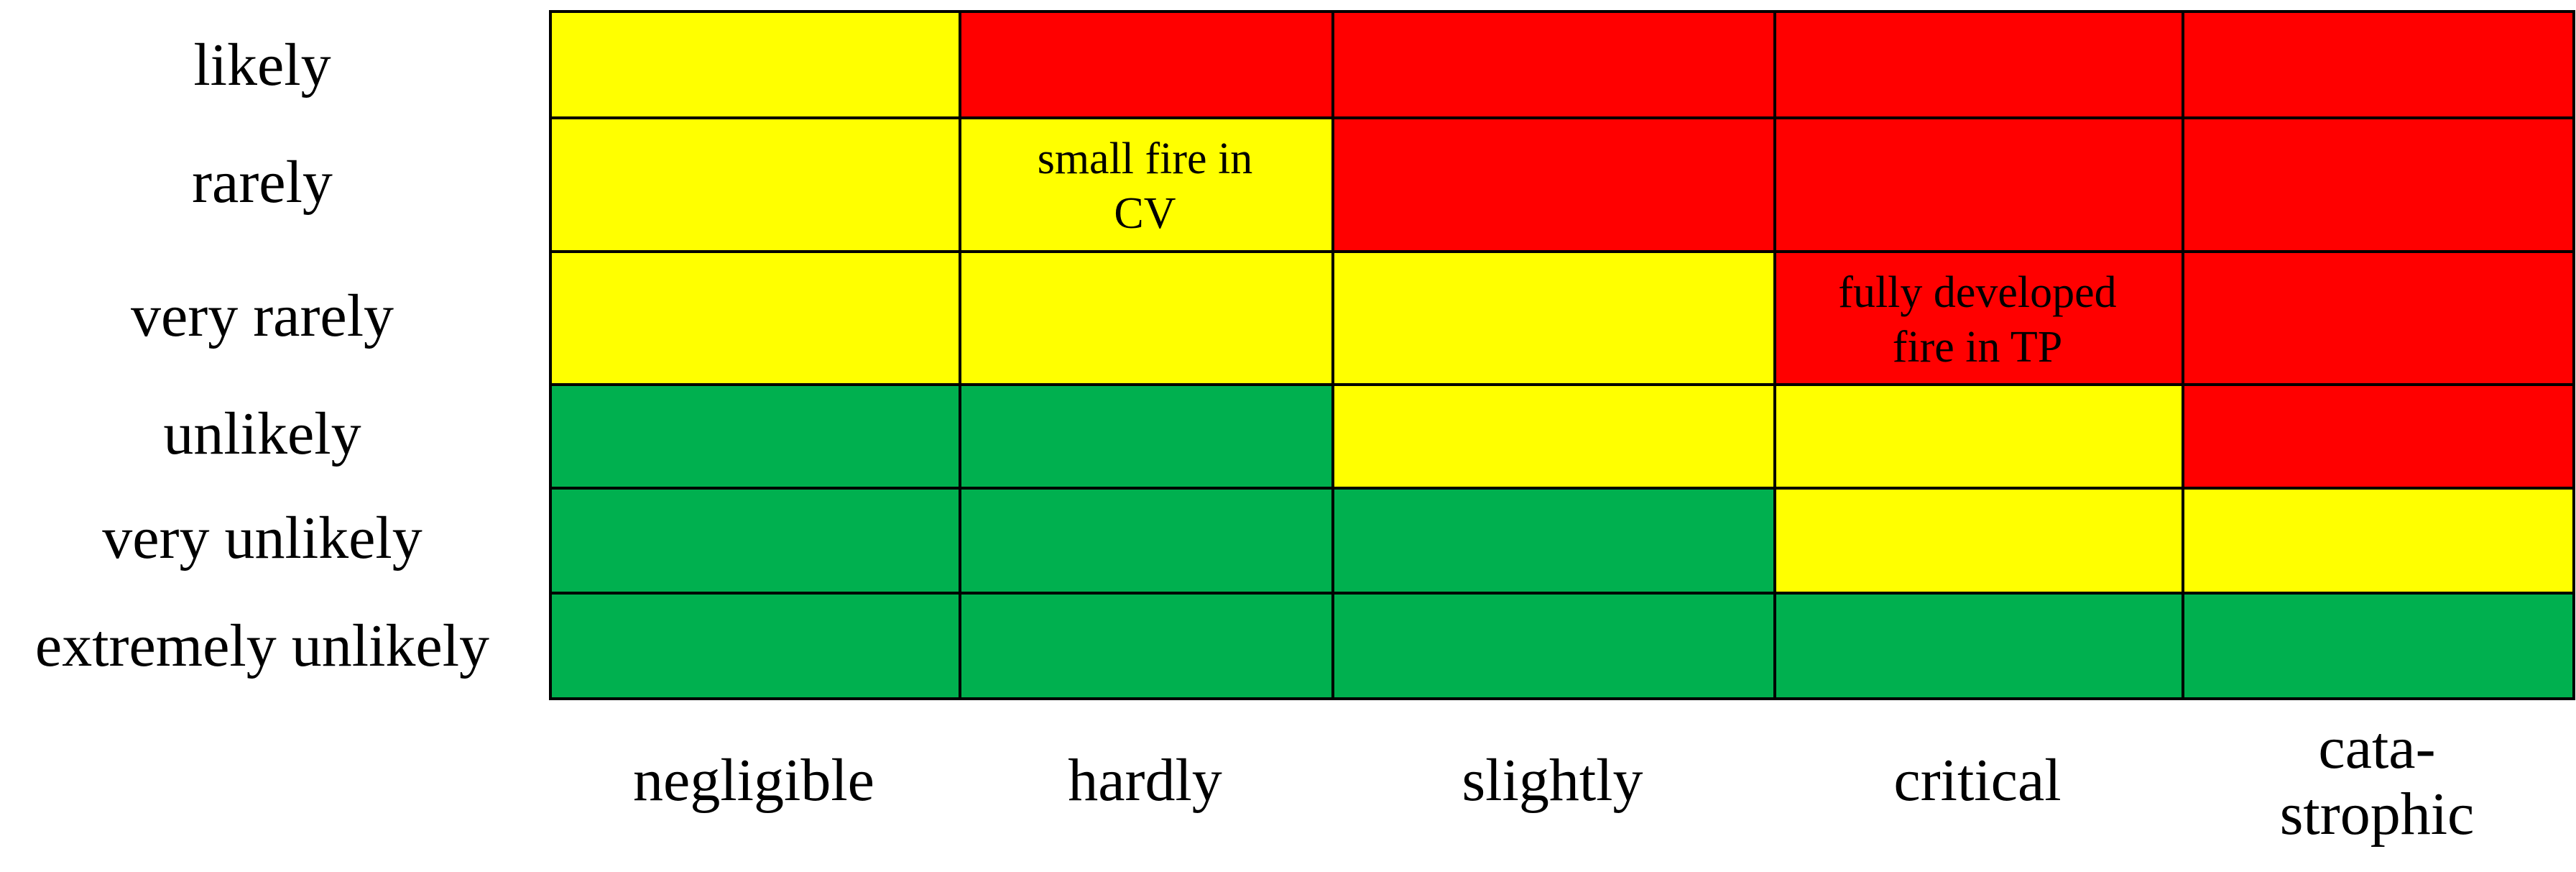  Describe the element at coordinates (262, 182) in the screenshot. I see `row-label-rarely: rarely` at that location.